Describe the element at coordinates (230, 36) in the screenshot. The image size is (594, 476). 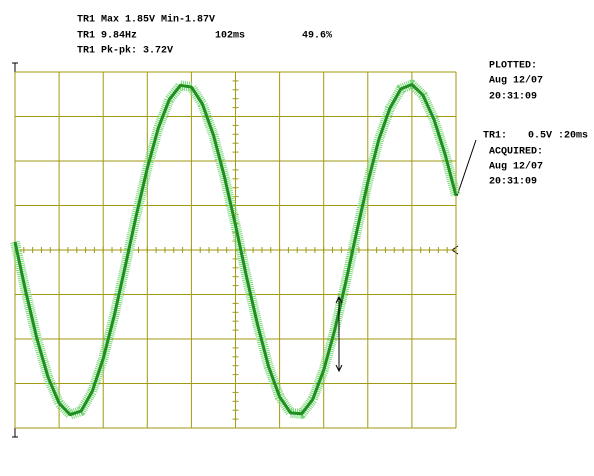
I see `readout: 102ms` at that location.